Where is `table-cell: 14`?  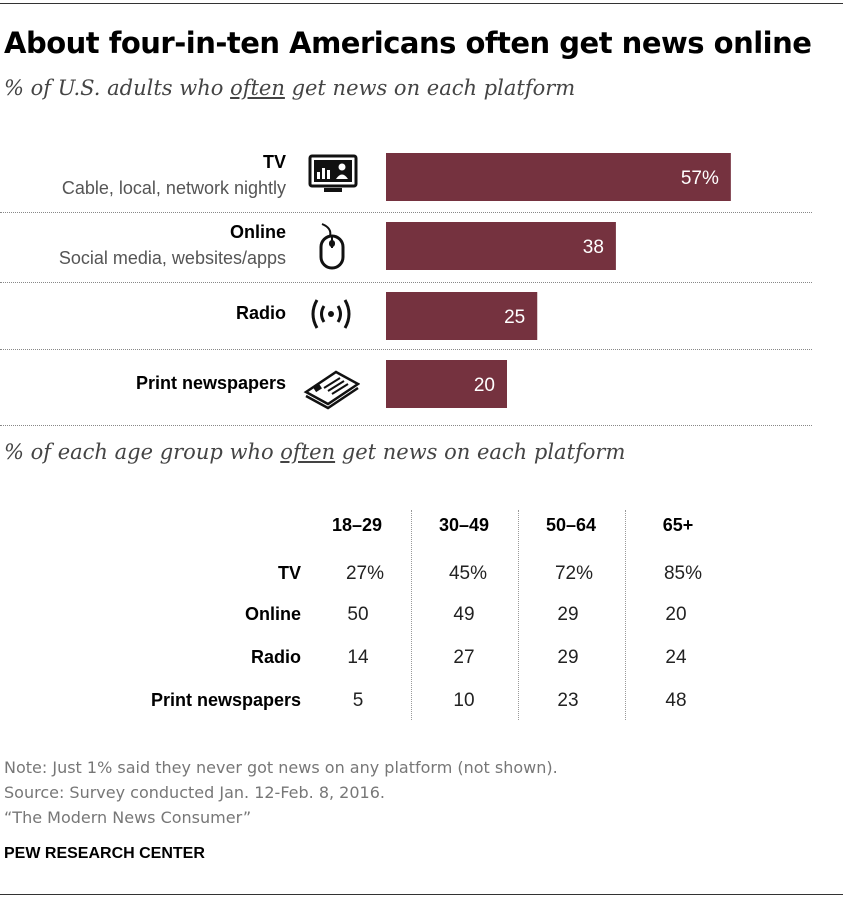 table-cell: 14 is located at coordinates (358, 657).